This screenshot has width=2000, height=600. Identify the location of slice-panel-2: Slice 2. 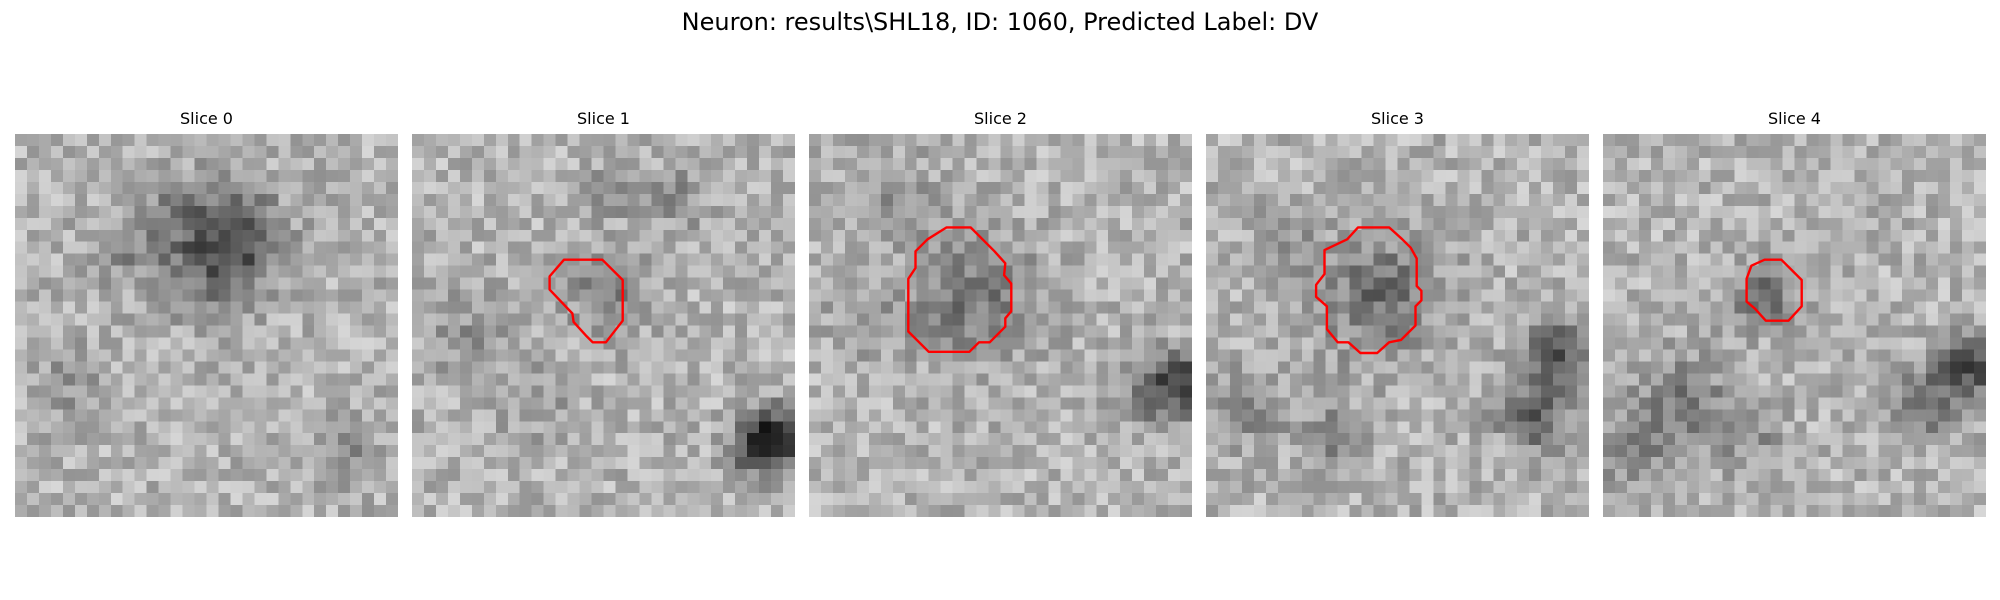
(1000, 312).